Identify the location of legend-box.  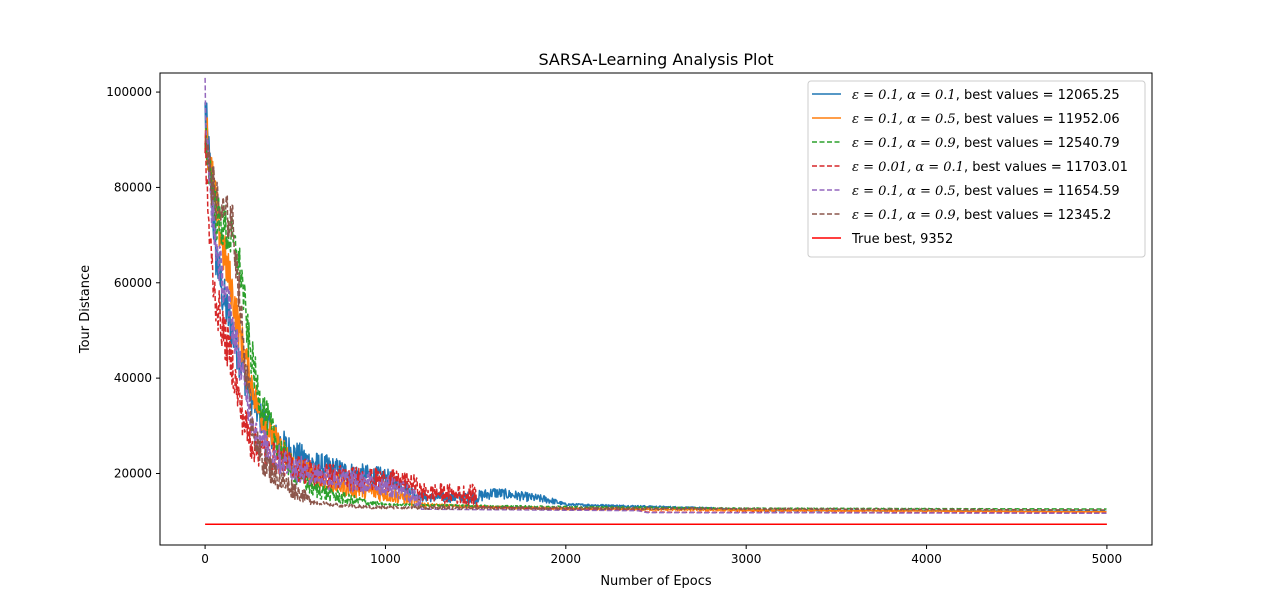
(976, 169).